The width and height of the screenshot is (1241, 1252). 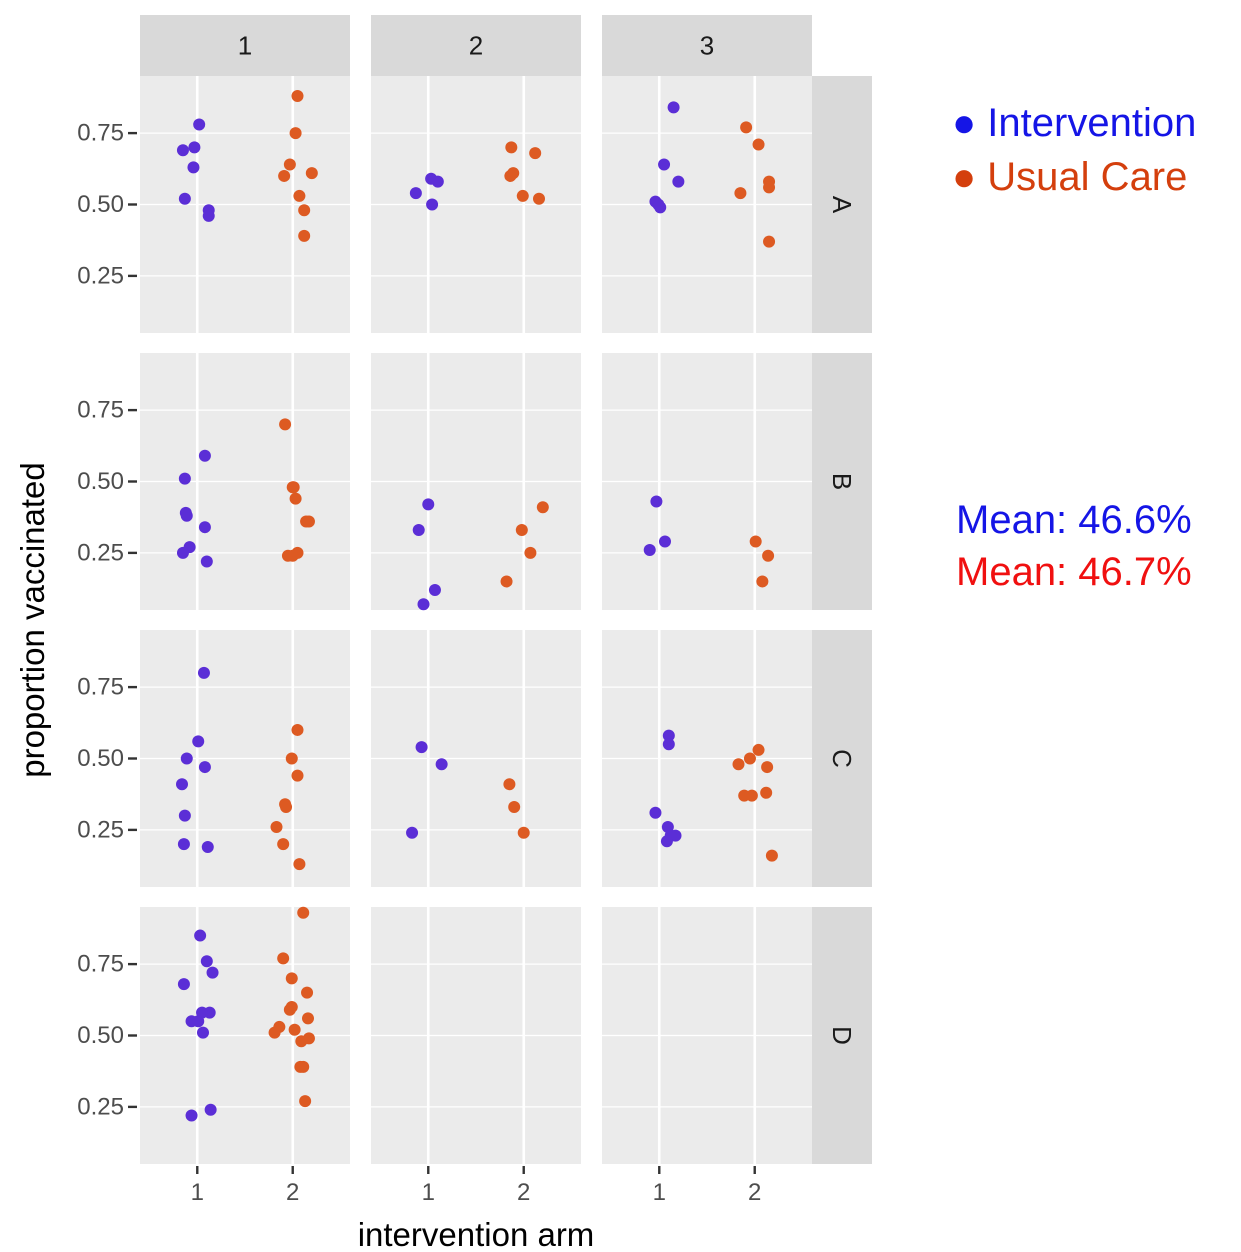 What do you see at coordinates (1074, 572) in the screenshot?
I see `mean-usual-care: Mean: 46.7%` at bounding box center [1074, 572].